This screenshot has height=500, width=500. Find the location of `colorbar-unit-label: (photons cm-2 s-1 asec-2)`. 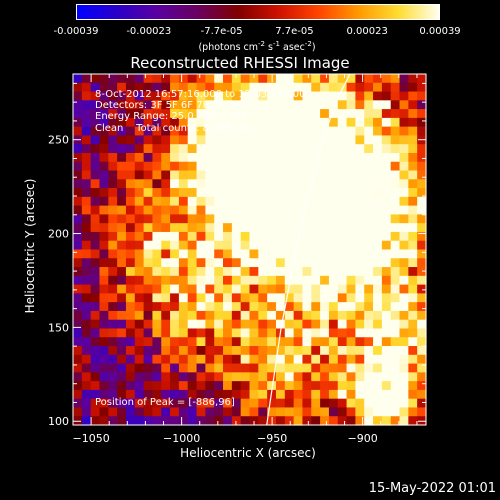

colorbar-unit-label: (photons cm-2 s-1 asec-2) is located at coordinates (257, 46).